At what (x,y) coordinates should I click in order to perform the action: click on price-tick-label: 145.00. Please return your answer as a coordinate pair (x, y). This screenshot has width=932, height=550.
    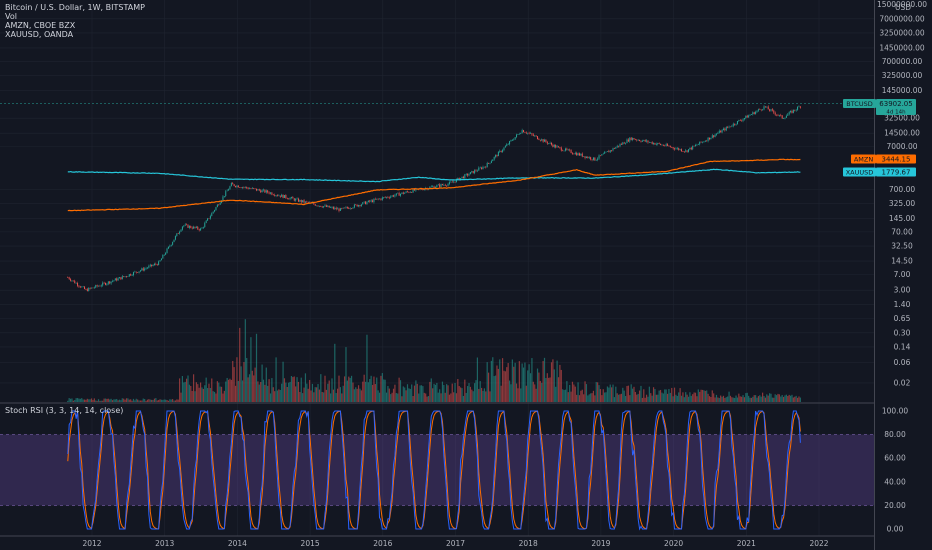
    Looking at the image, I should click on (902, 218).